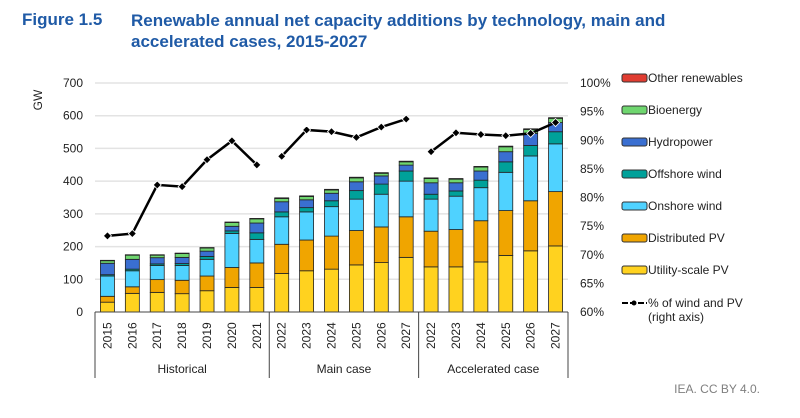  What do you see at coordinates (676, 317) in the screenshot?
I see `legend-label: (right axis)` at bounding box center [676, 317].